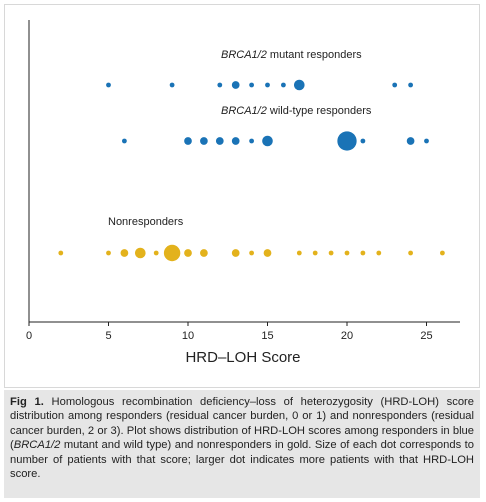 The height and width of the screenshot is (502, 486). Describe the element at coordinates (108, 336) in the screenshot. I see `x-tick-label: 5` at that location.